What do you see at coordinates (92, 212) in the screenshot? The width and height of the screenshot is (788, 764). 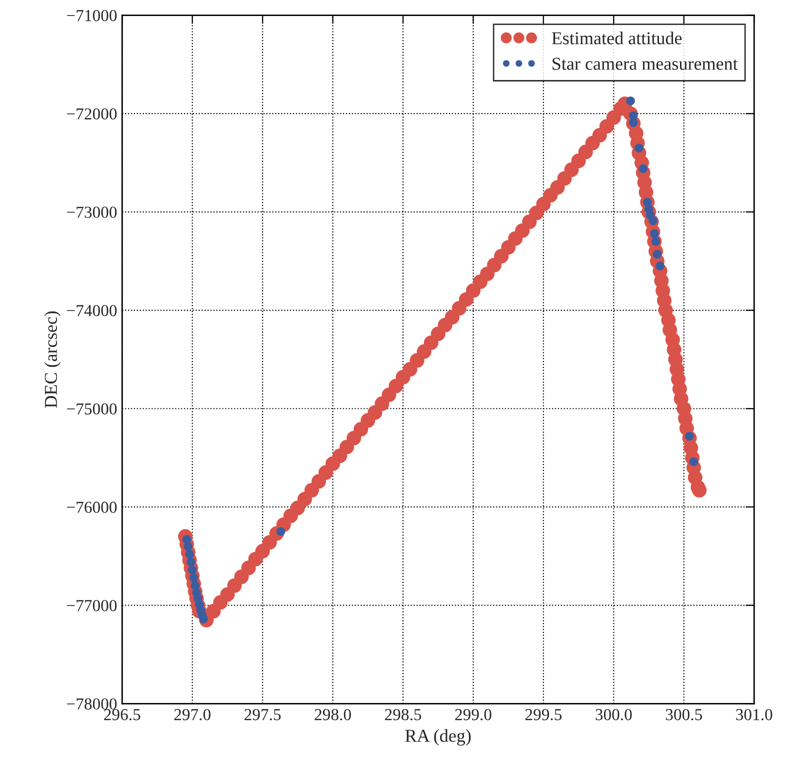 I see `y-tick-label: −73000` at bounding box center [92, 212].